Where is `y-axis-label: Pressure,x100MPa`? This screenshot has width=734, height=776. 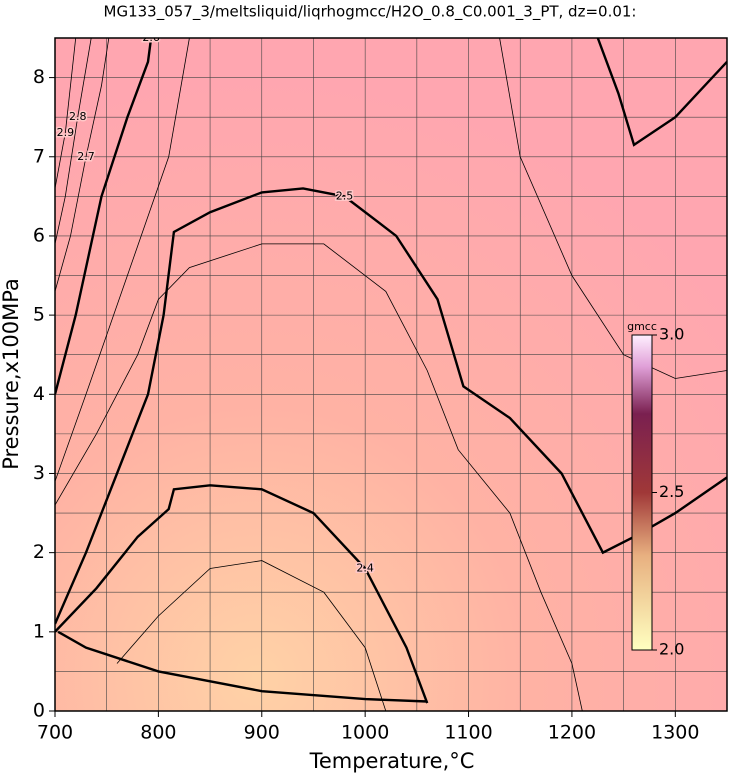
y-axis-label: Pressure,x100MPa is located at coordinates (11, 374).